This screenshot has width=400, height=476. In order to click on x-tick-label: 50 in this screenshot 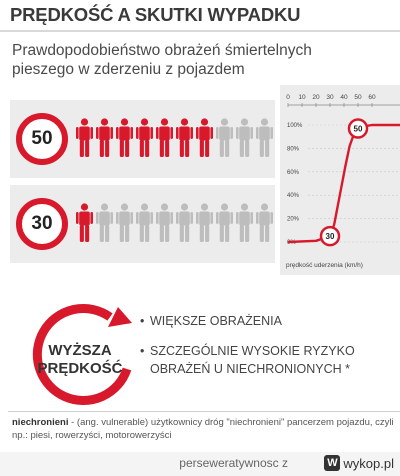, I will do `click(358, 97)`.